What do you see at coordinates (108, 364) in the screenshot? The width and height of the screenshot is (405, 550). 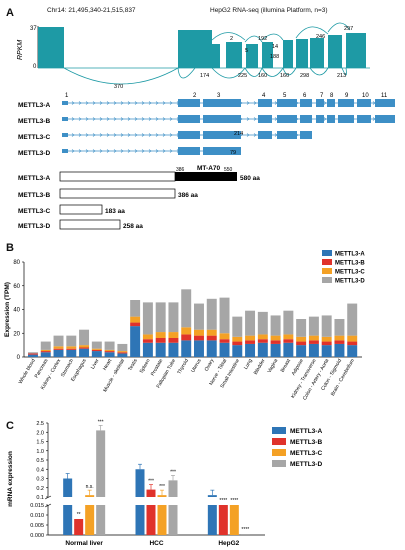 I see `x-tick-label: Heart` at bounding box center [108, 364].